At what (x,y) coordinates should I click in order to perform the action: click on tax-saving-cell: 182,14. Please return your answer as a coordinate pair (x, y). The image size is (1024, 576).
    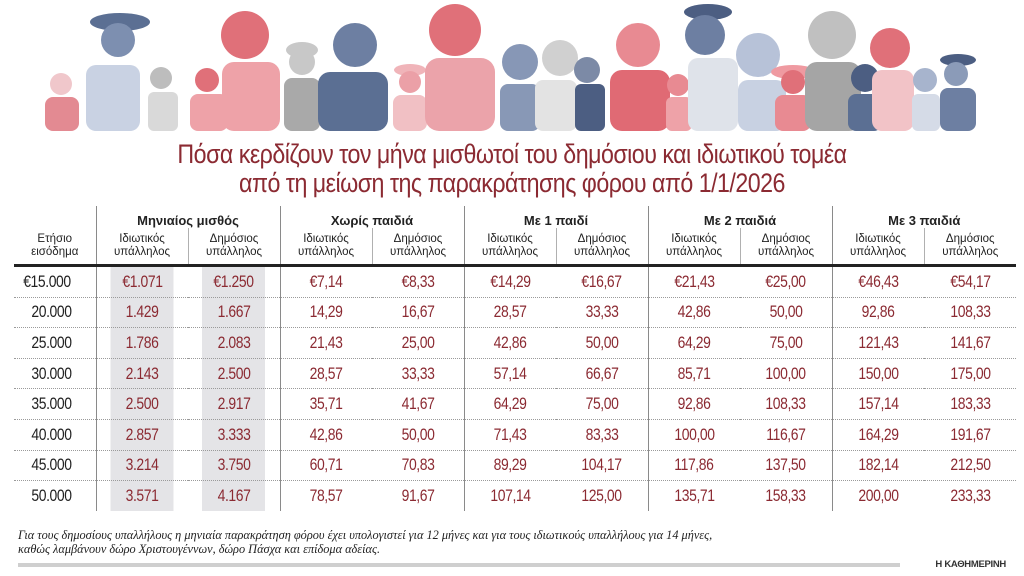
    Looking at the image, I should click on (877, 466).